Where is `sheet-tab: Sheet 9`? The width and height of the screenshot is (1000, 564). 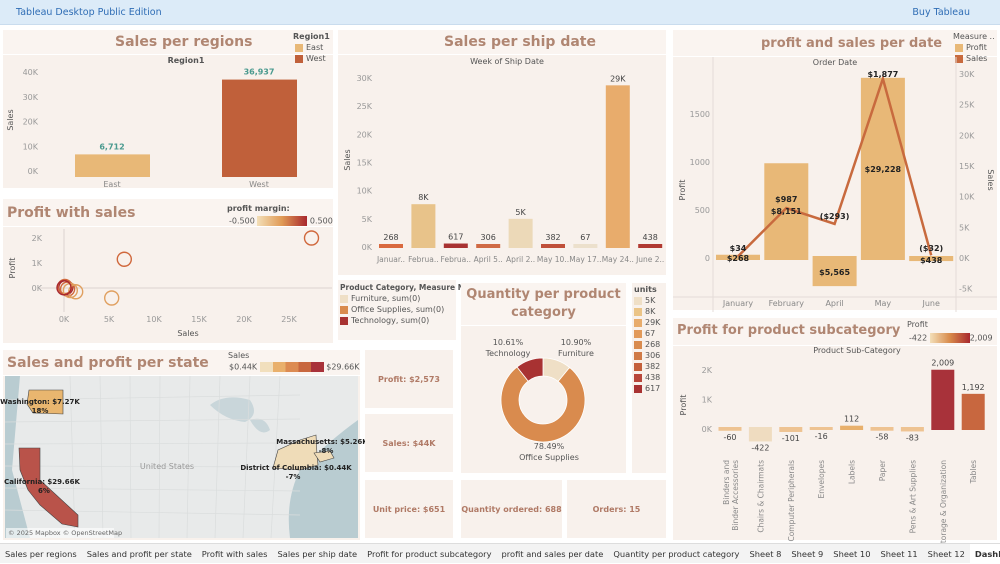 sheet-tab: Sheet 9 is located at coordinates (807, 553).